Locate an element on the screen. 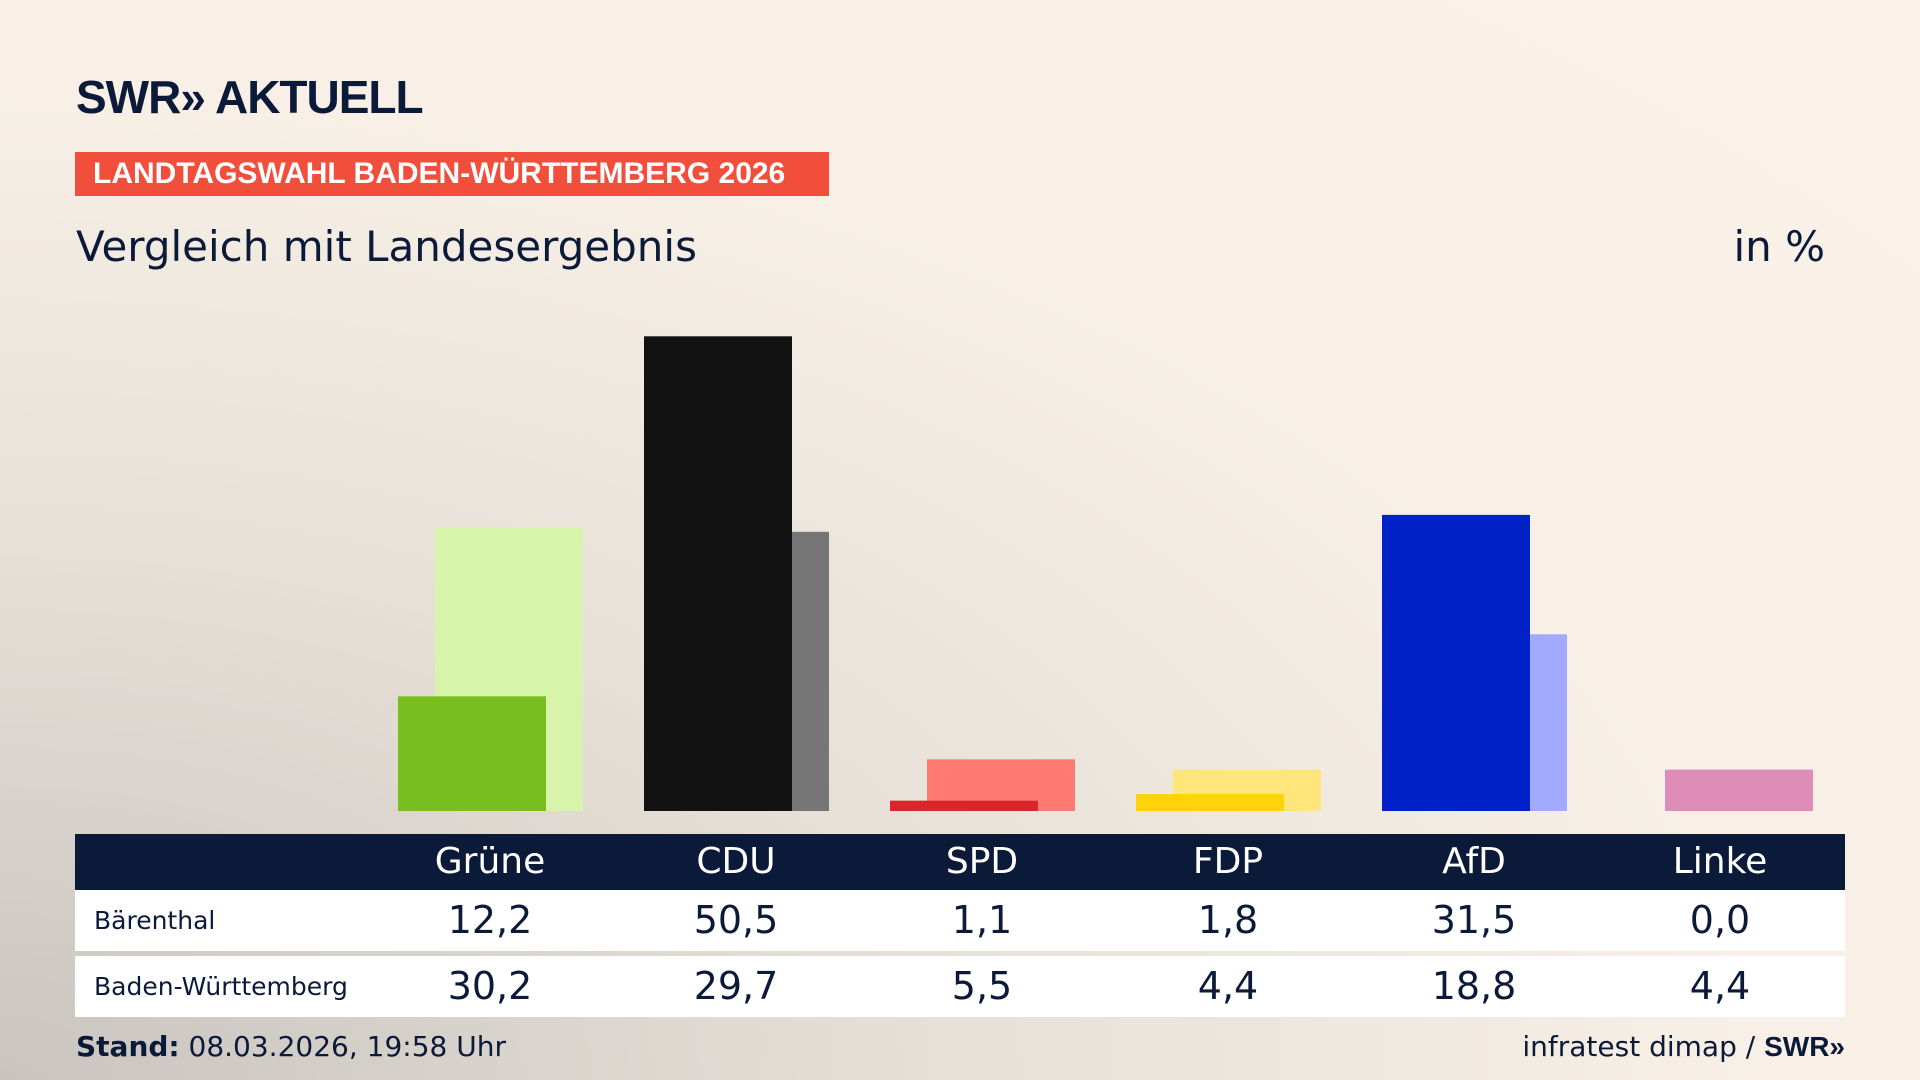  table-row: Bärenthal 12,2 50,5 1,1 1,8 31,5 0,0 is located at coordinates (960, 920).